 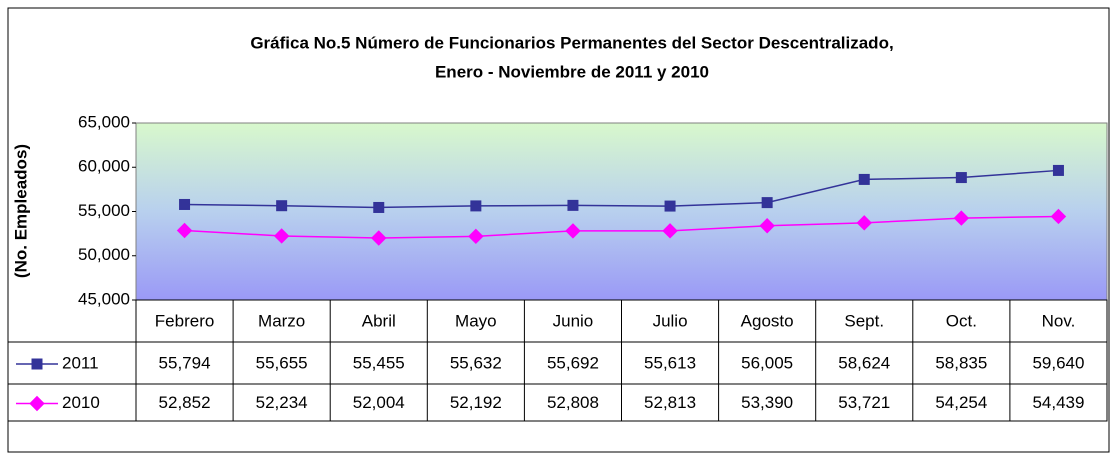 I want to click on chart-title: Enero - Noviembre de 2011 y 2010, so click(x=572, y=71).